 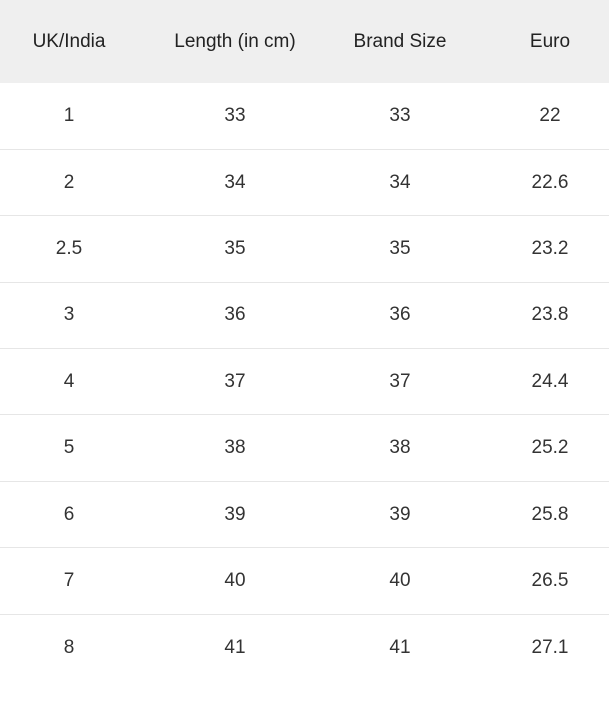 What do you see at coordinates (400, 647) in the screenshot?
I see `cell-brand-size: 41` at bounding box center [400, 647].